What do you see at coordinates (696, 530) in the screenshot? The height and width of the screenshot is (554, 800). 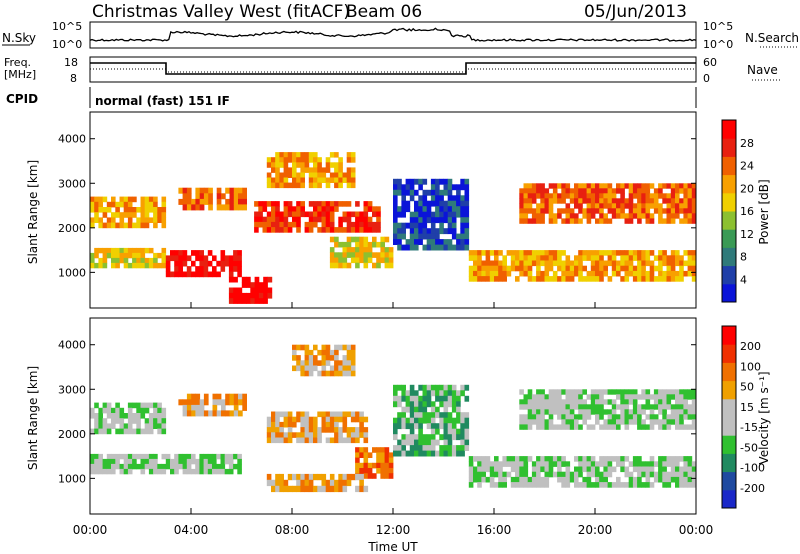 I see `x-tick-label: 00:00` at bounding box center [696, 530].